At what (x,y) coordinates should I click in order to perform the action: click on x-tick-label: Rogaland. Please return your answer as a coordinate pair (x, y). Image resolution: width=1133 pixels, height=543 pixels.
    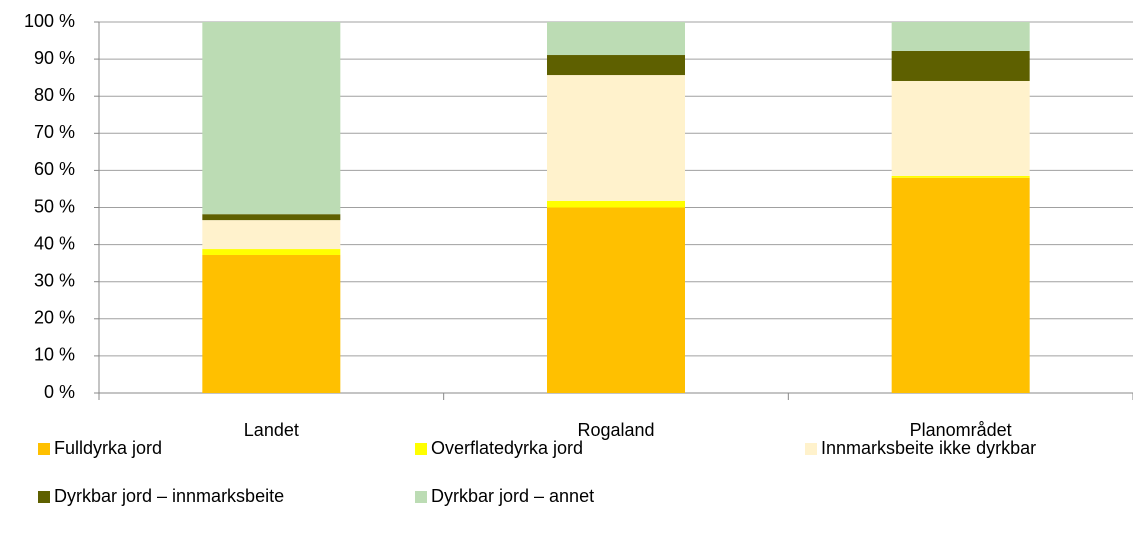
    Looking at the image, I should click on (615, 430).